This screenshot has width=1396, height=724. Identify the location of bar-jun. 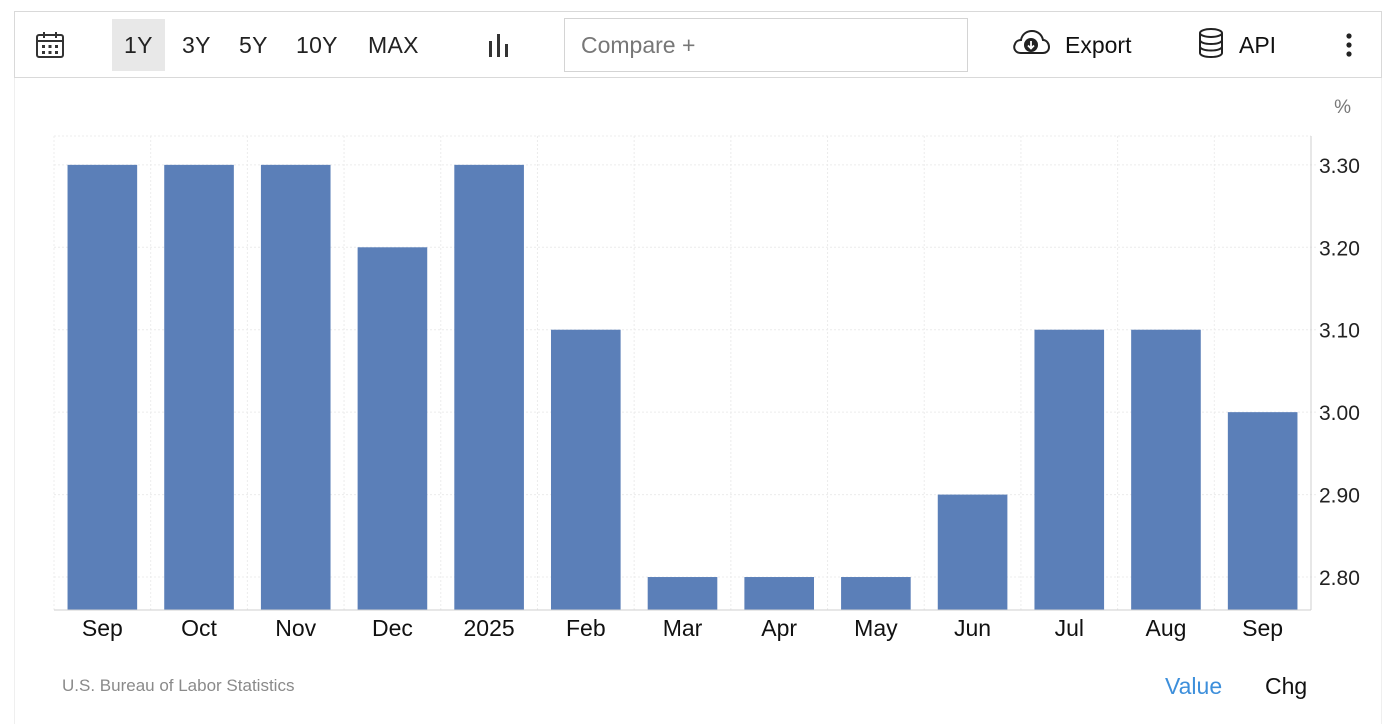
(972, 552).